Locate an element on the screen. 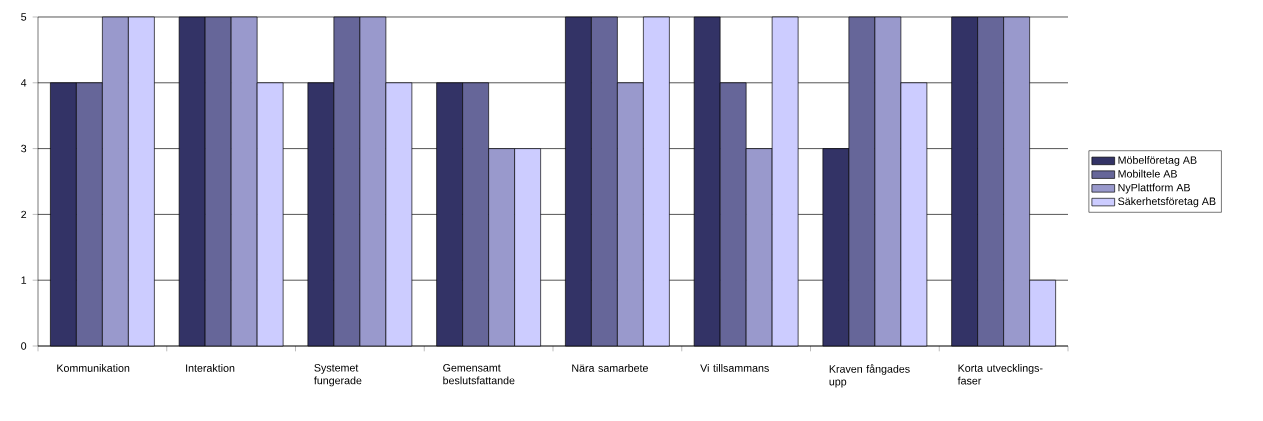 The width and height of the screenshot is (1263, 421). x-tick-label: Kraven fångades upp is located at coordinates (869, 376).